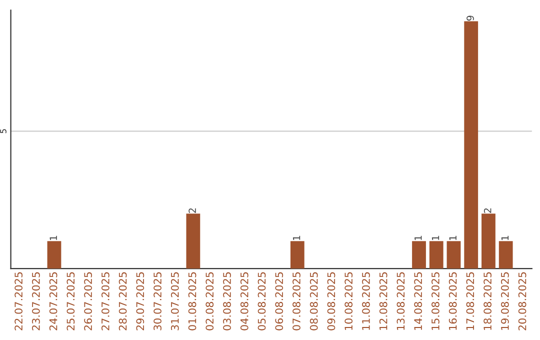 The height and width of the screenshot is (340, 540). I want to click on x-tick-label: 04.08.2025, so click(244, 301).